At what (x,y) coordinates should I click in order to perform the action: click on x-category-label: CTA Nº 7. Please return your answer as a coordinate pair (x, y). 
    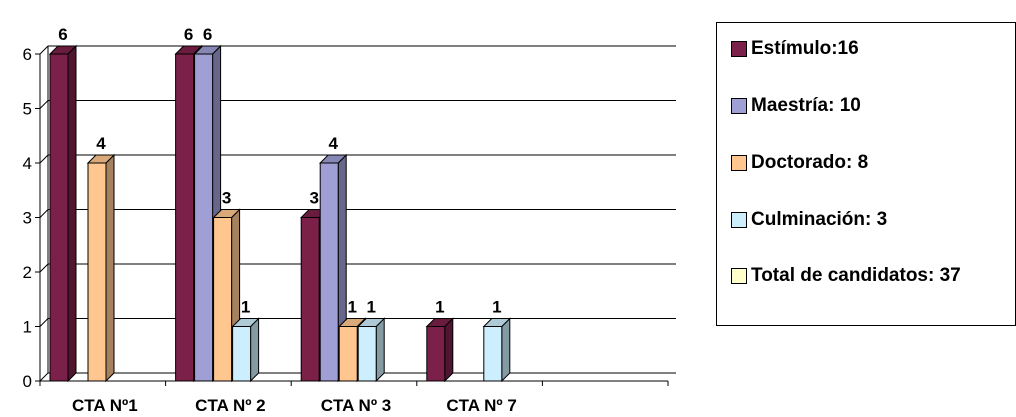
    Looking at the image, I should click on (481, 405).